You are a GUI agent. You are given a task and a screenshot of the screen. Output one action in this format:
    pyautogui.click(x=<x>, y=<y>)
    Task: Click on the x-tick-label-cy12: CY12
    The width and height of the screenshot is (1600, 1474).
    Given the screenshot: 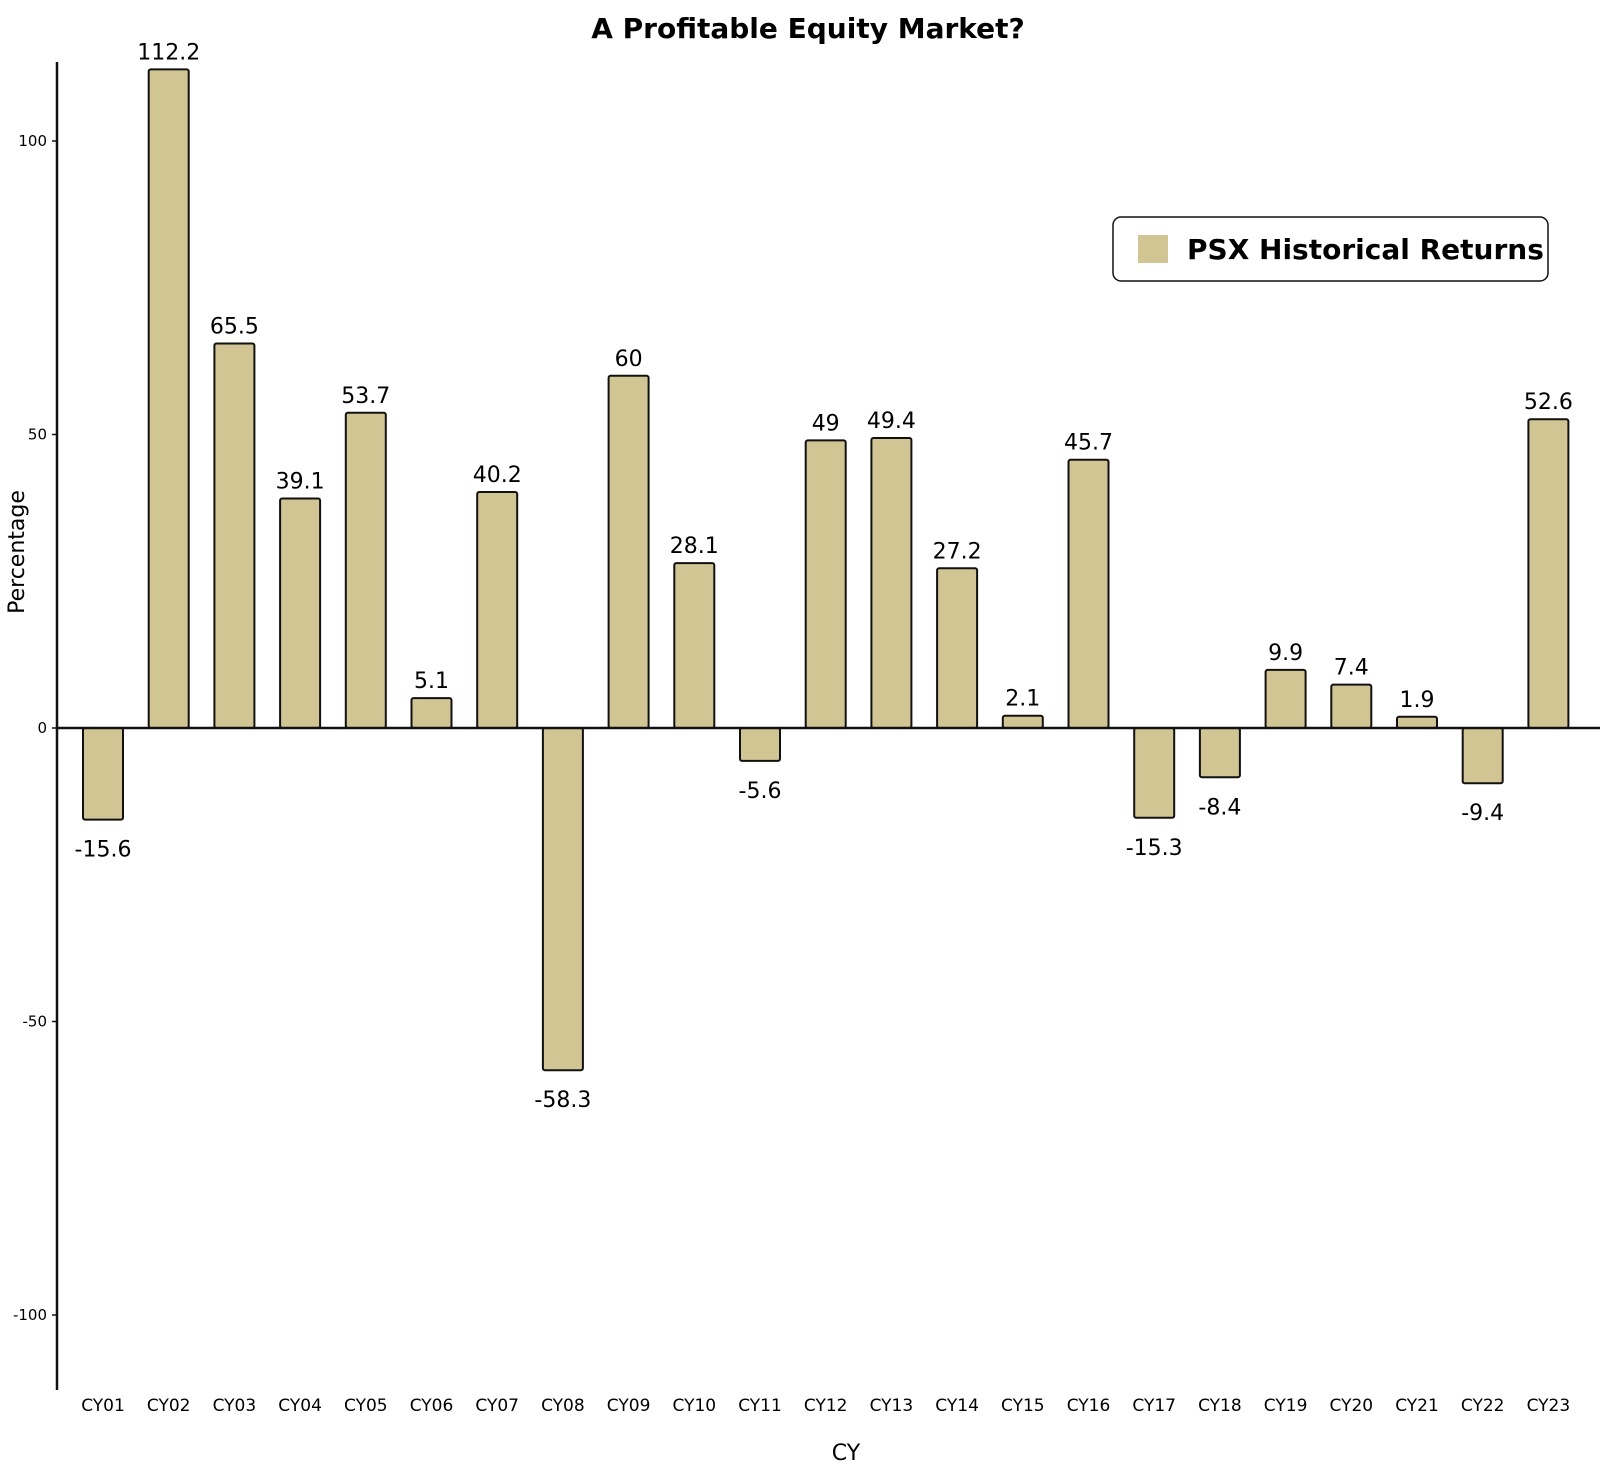 What is the action you would take?
    pyautogui.click(x=826, y=1406)
    